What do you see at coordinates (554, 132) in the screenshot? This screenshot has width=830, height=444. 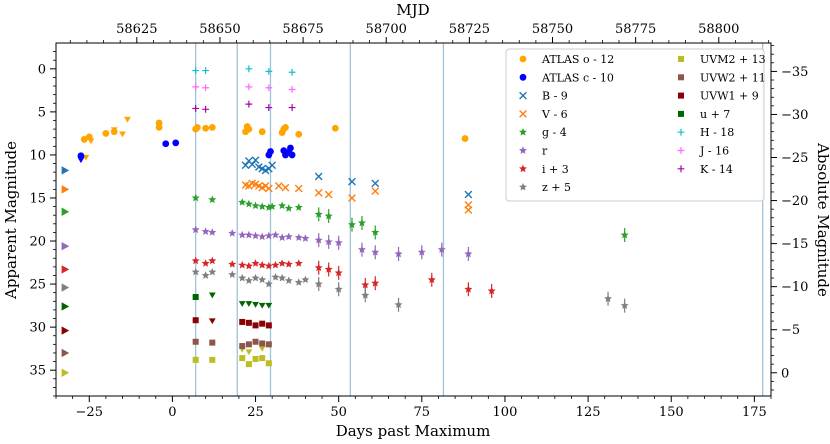 I see `legend-label: g - 4` at bounding box center [554, 132].